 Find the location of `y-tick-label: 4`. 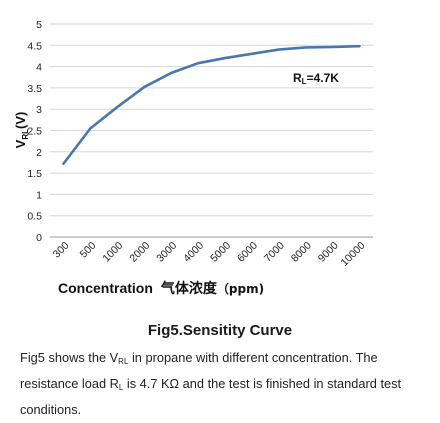

y-tick-label: 4 is located at coordinates (39, 68).